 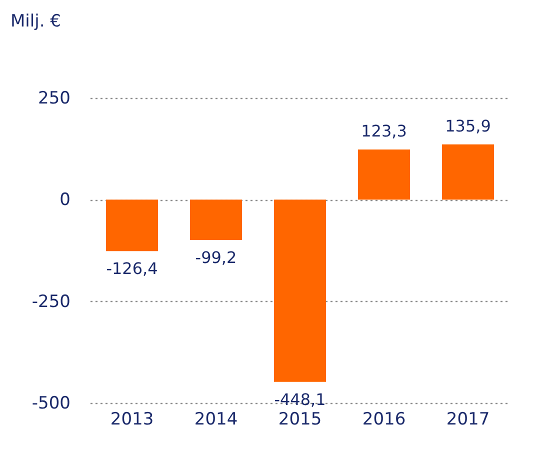 What do you see at coordinates (132, 268) in the screenshot?
I see `data-label: -126,4` at bounding box center [132, 268].